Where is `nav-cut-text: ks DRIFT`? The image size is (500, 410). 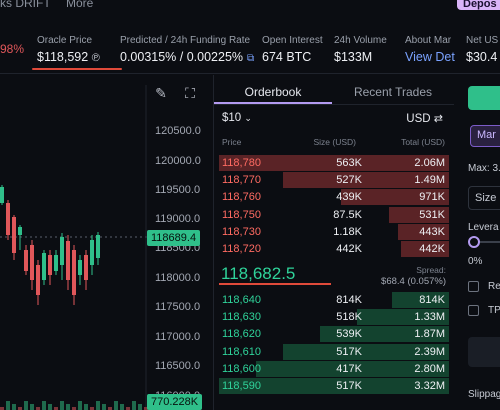 nav-cut-text: ks DRIFT is located at coordinates (25, 5).